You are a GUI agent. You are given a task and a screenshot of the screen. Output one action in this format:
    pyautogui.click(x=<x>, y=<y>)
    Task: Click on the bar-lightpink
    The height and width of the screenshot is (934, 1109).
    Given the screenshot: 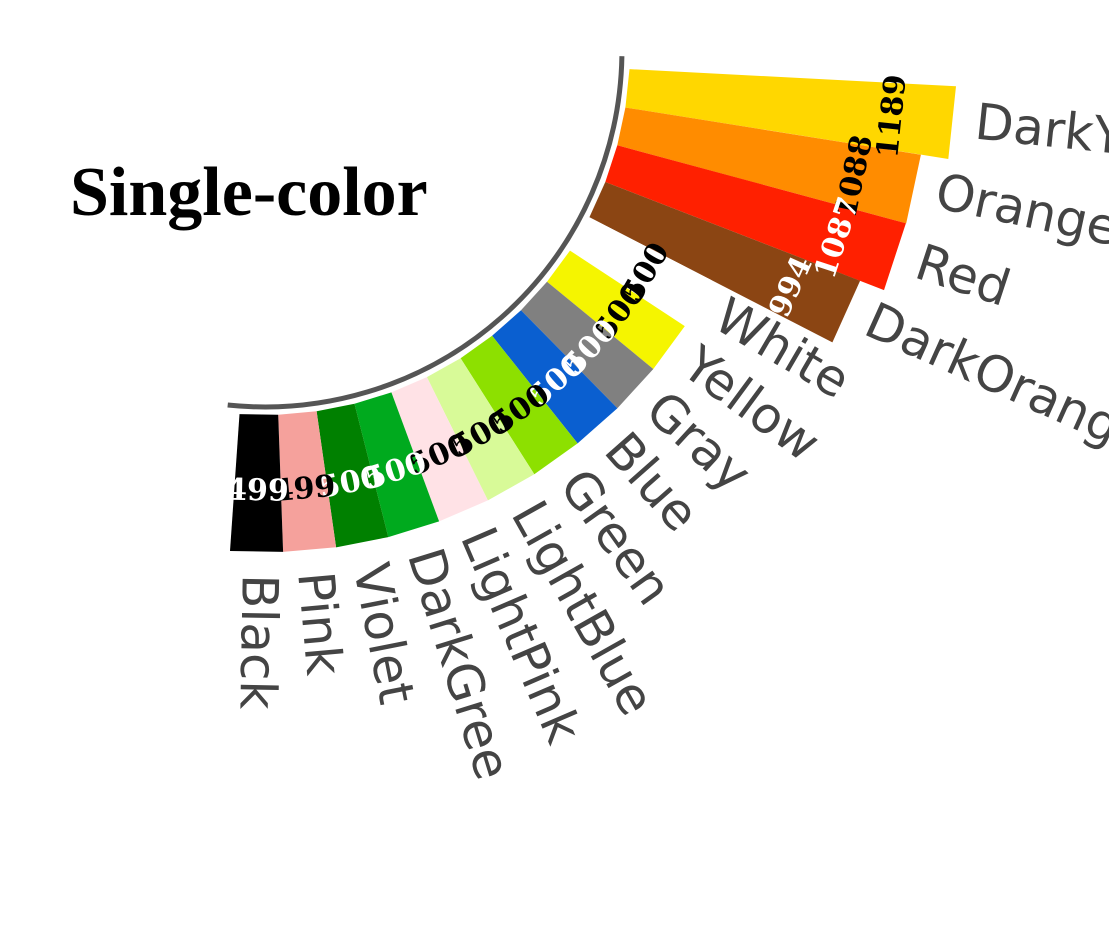 What is the action you would take?
    pyautogui.click(x=439, y=449)
    